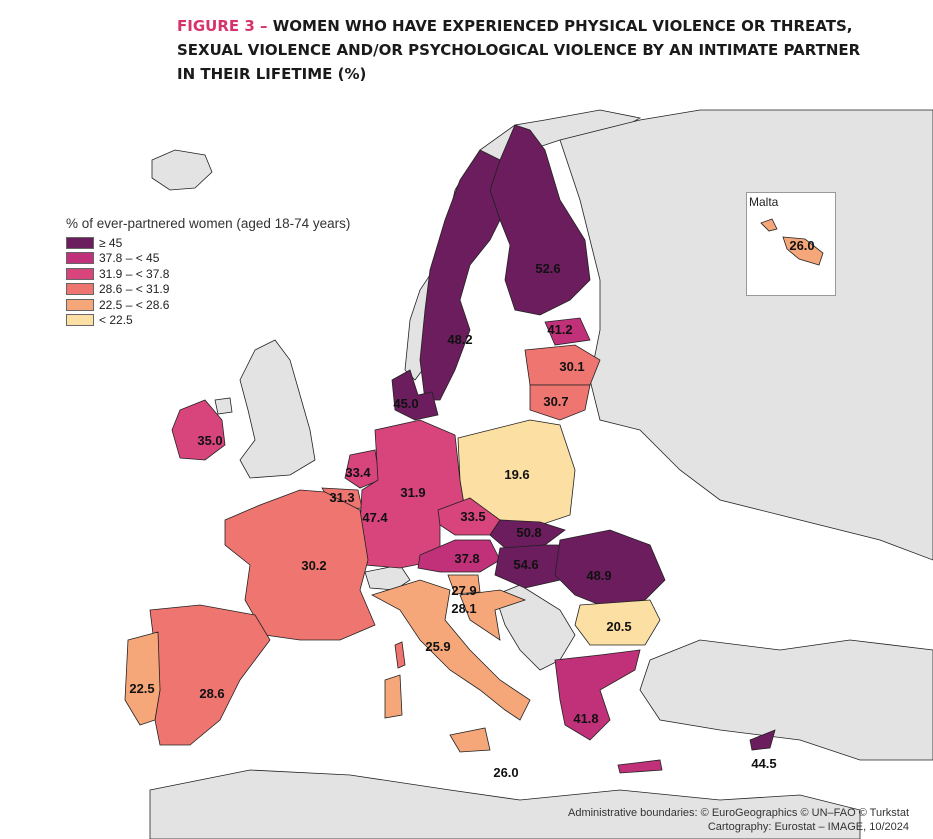  I want to click on legend-row: 31.9 – < 37.8, so click(208, 274).